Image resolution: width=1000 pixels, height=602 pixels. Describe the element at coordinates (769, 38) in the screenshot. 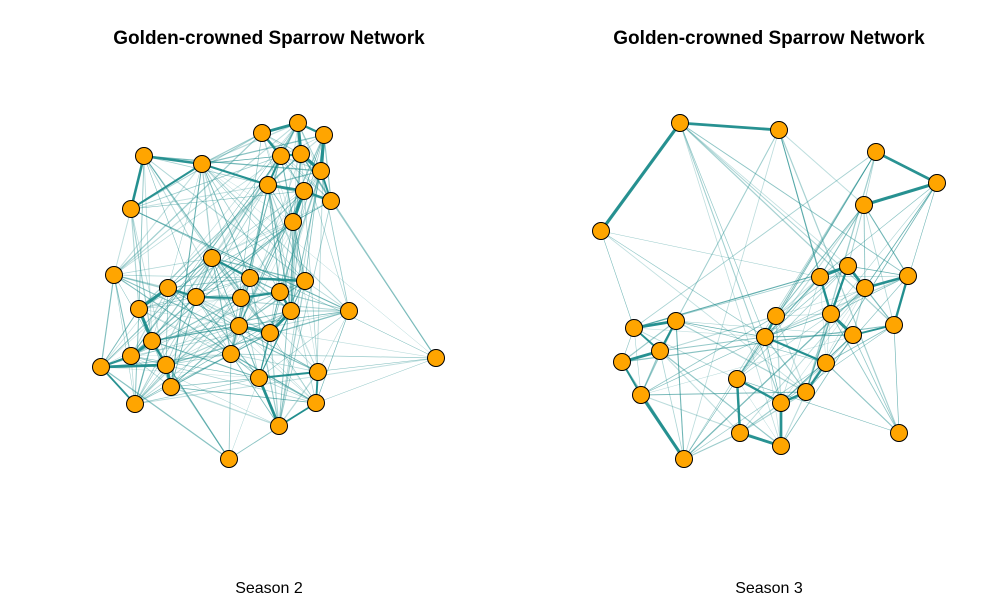

I see `right-panel-title: Golden-crowned Sparrow Network` at that location.